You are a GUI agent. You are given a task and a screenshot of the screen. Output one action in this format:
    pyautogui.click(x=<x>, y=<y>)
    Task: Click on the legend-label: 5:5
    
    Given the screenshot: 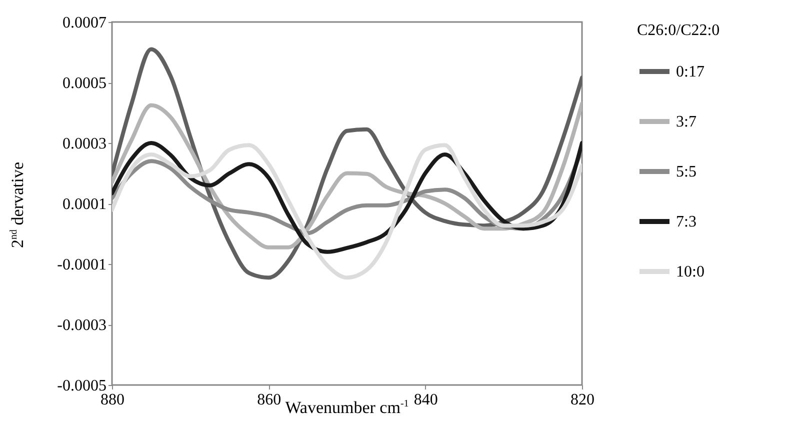 What is the action you would take?
    pyautogui.click(x=686, y=172)
    